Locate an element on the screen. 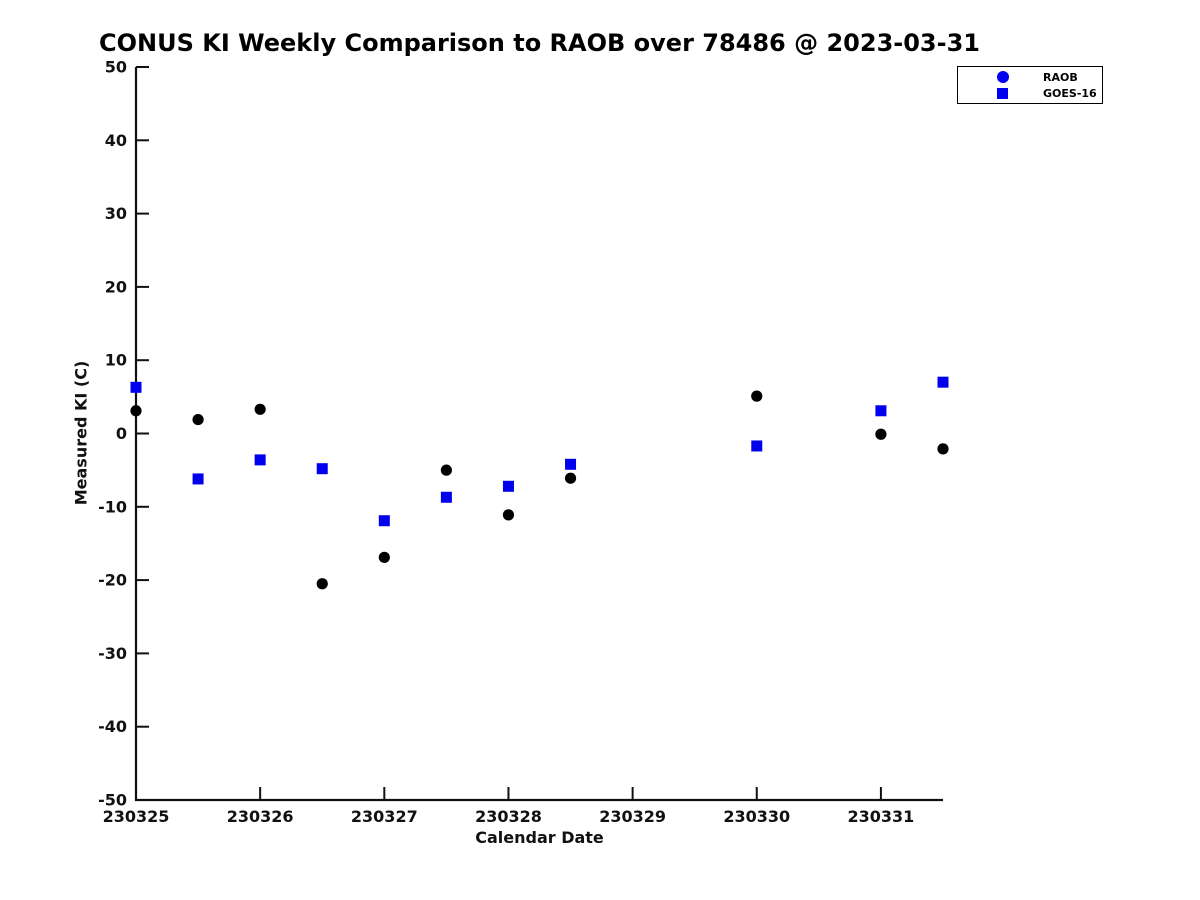 This screenshot has width=1200, height=900. goes-16-square-marker-icon is located at coordinates (1002, 93).